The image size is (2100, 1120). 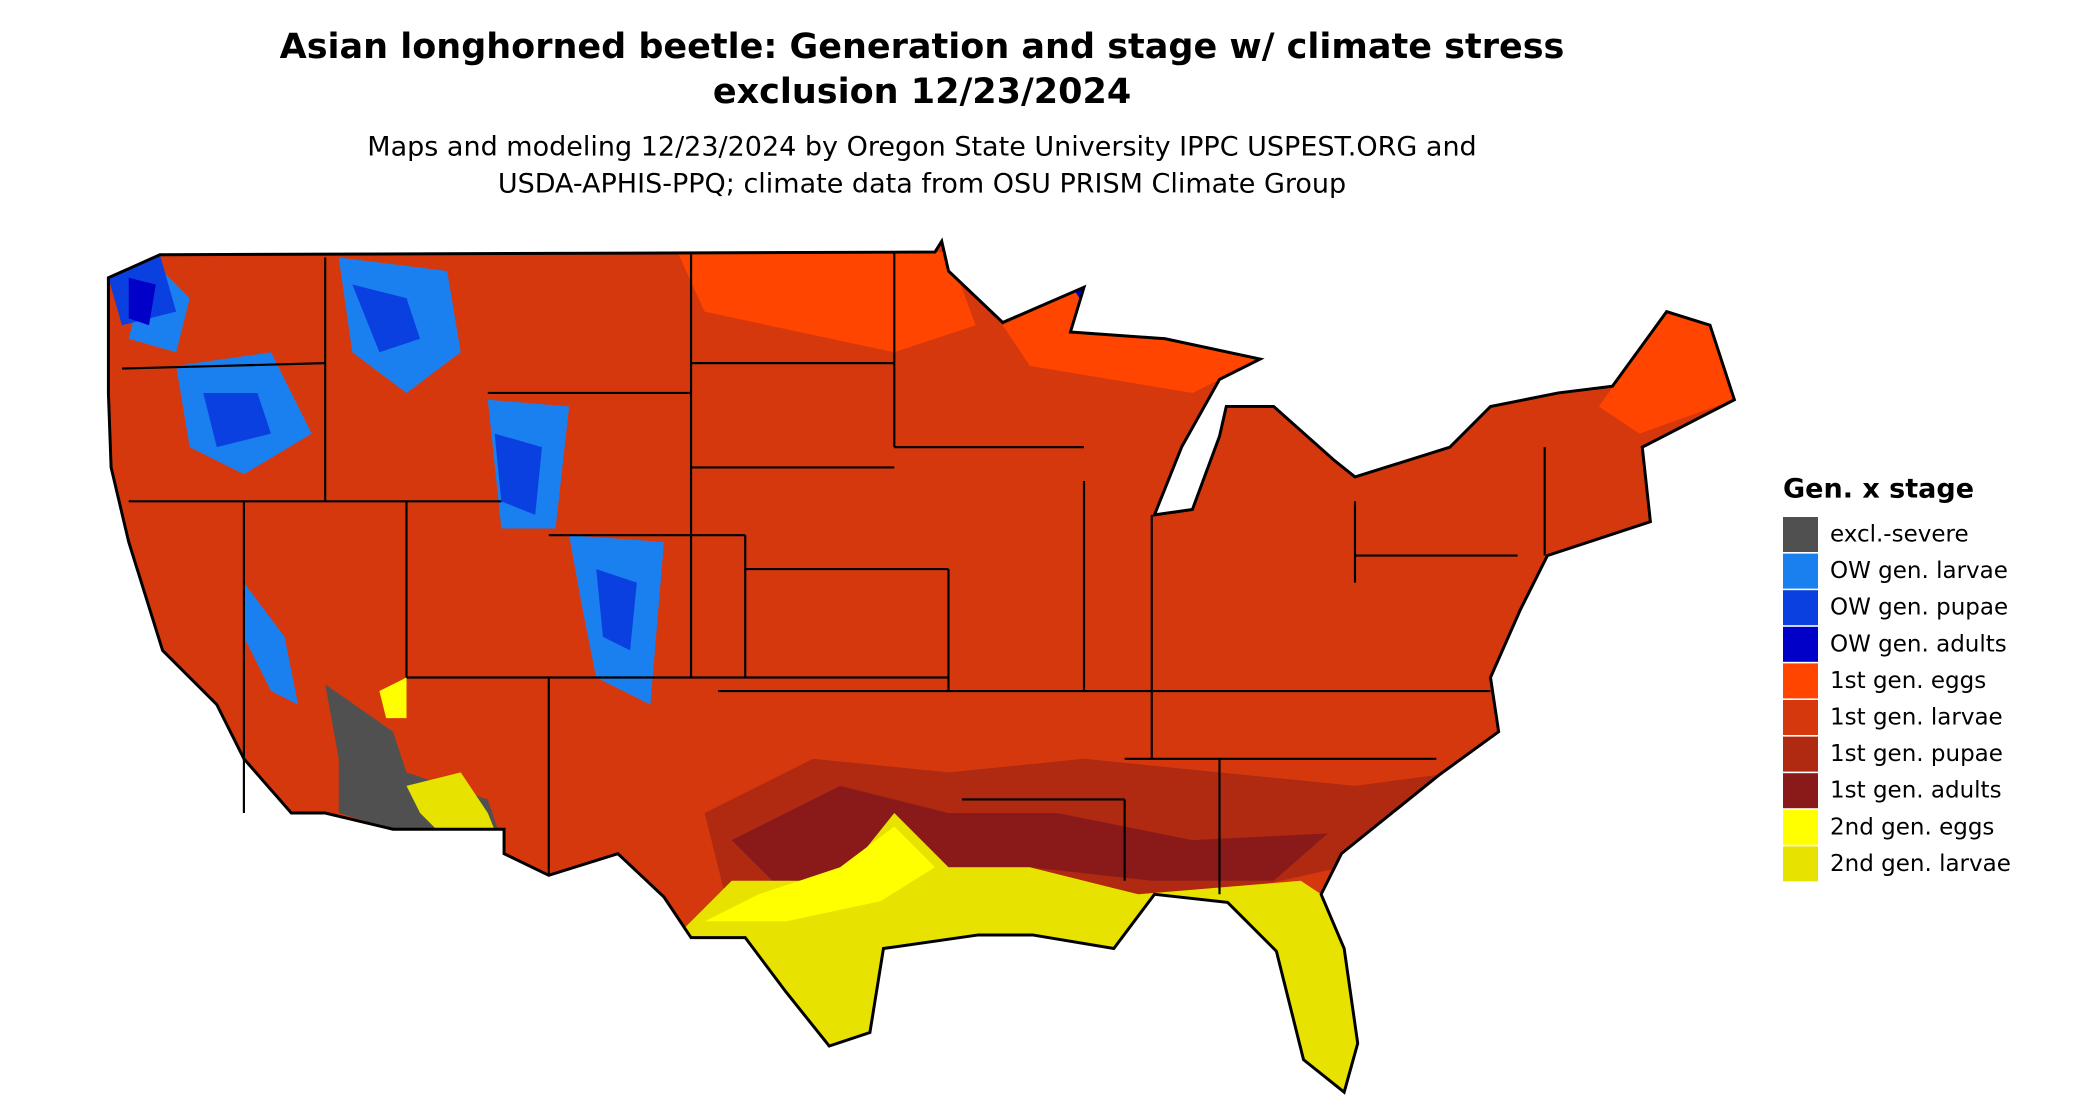 What do you see at coordinates (1908, 681) in the screenshot?
I see `legend-label: 1st gen. eggs` at bounding box center [1908, 681].